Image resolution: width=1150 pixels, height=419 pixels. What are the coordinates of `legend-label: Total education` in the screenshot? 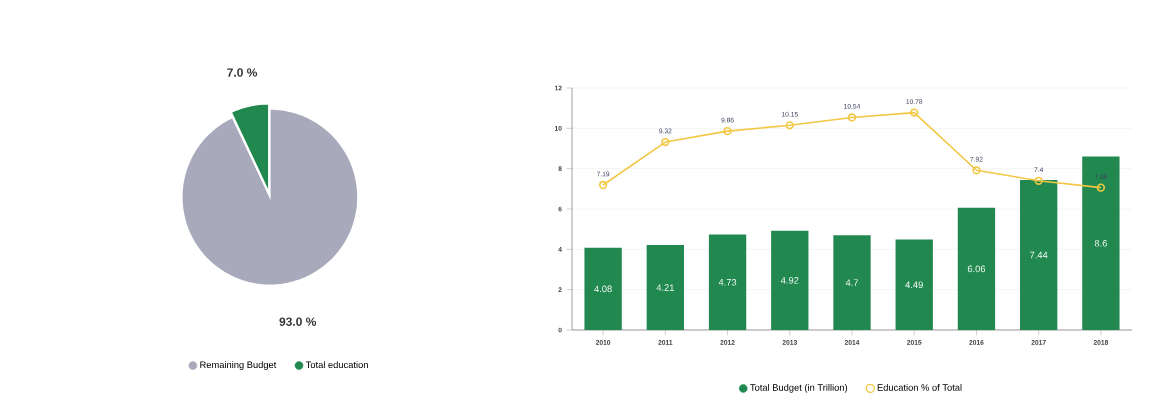 It's located at (336, 365).